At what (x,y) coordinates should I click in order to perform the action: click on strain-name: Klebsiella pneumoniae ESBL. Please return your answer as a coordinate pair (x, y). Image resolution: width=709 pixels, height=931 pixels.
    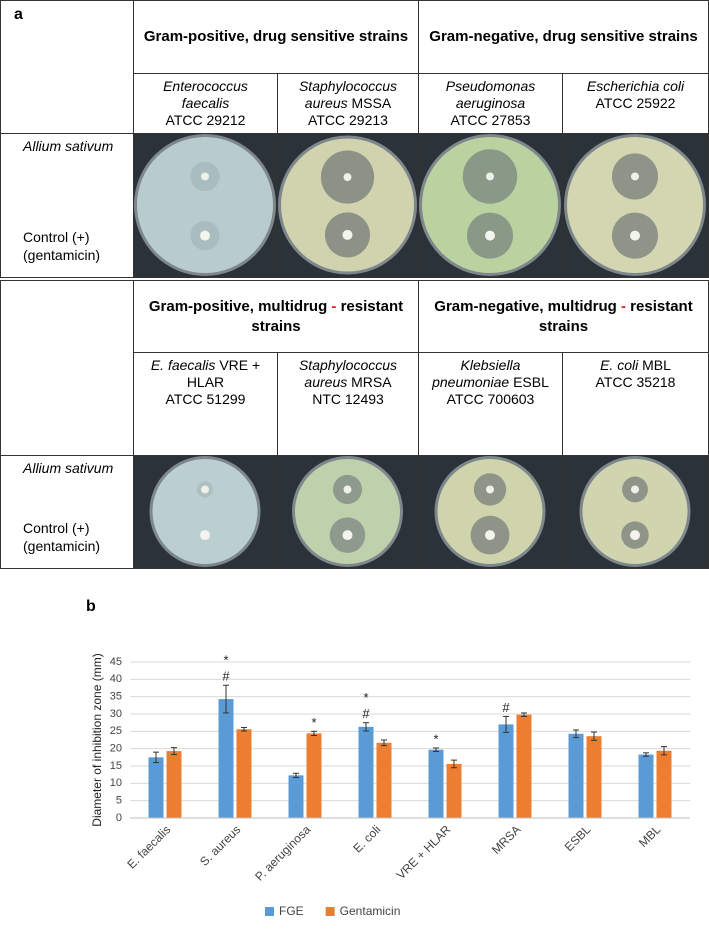
    Looking at the image, I should click on (490, 374).